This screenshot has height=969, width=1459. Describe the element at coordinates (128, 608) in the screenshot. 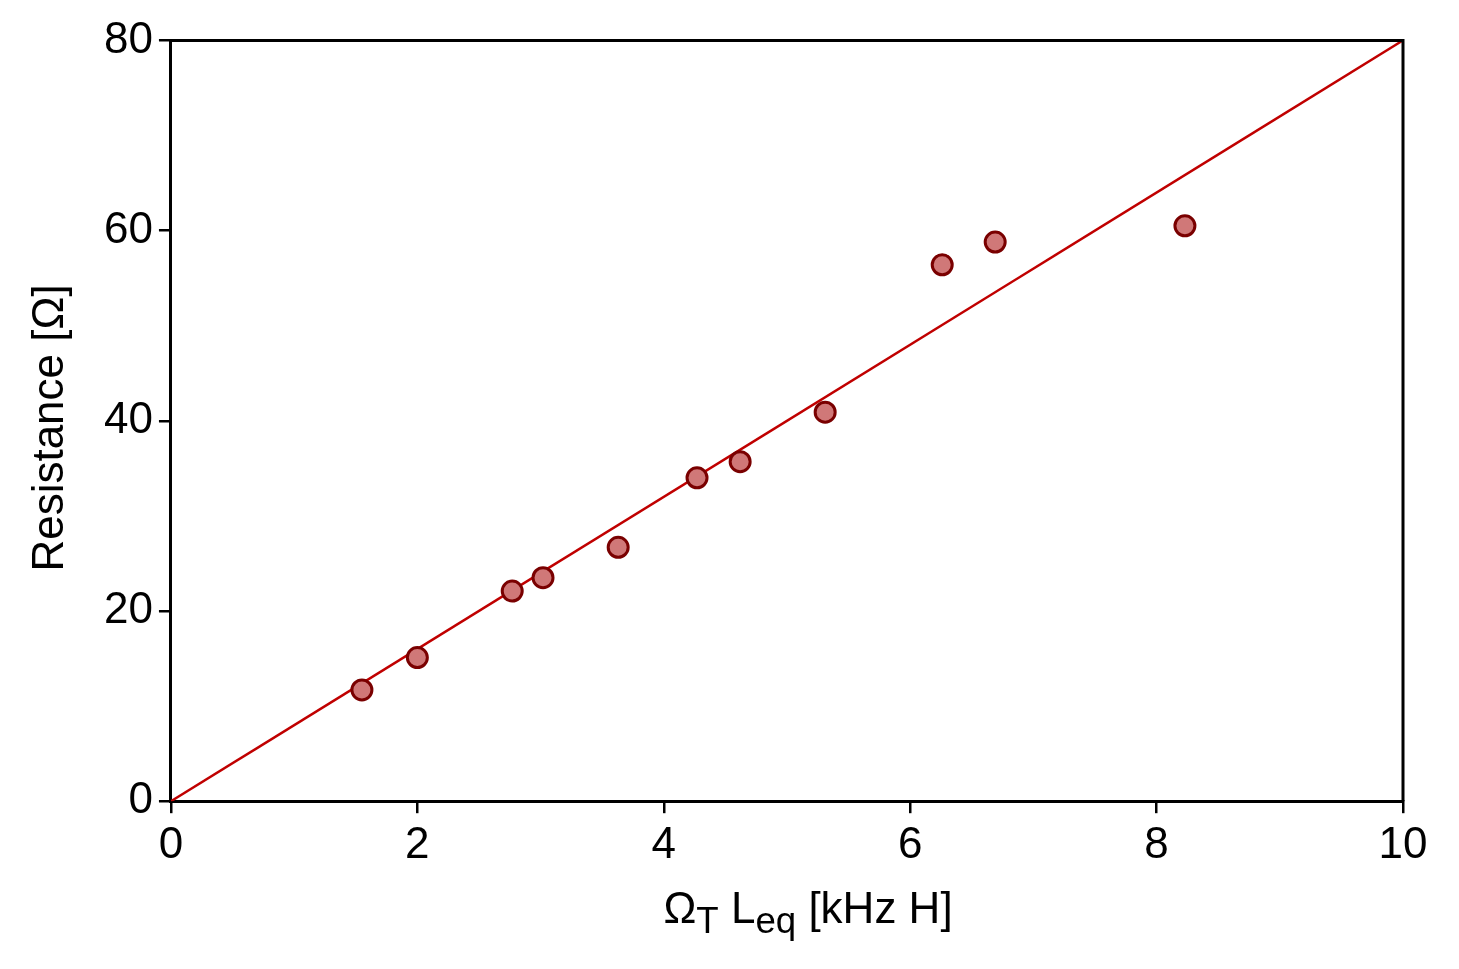

I see `y-tick-label: 20` at that location.